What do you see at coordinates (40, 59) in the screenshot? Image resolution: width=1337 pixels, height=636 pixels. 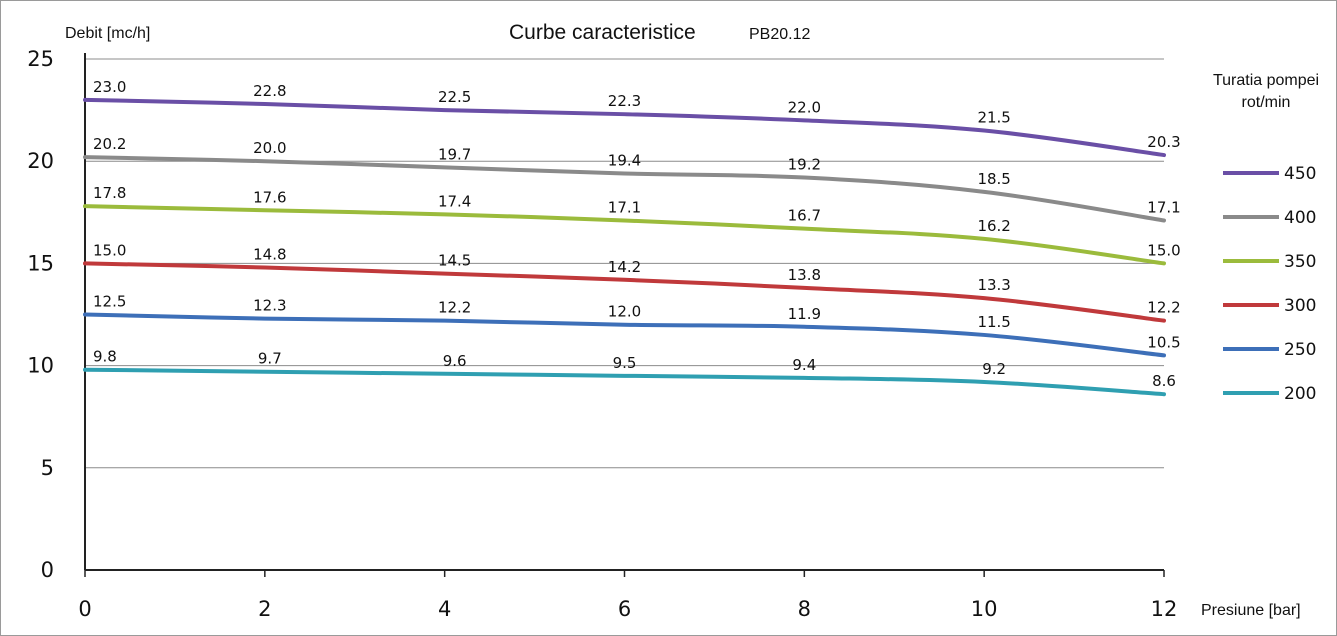 I see `y-tick-label-25: 25` at bounding box center [40, 59].